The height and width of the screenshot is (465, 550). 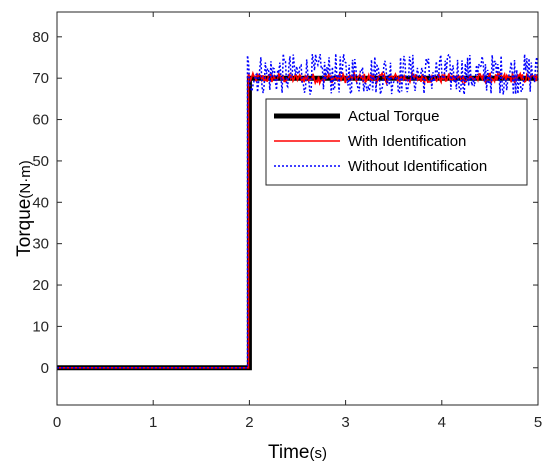 I want to click on y-tick-label: 80, so click(x=40, y=37).